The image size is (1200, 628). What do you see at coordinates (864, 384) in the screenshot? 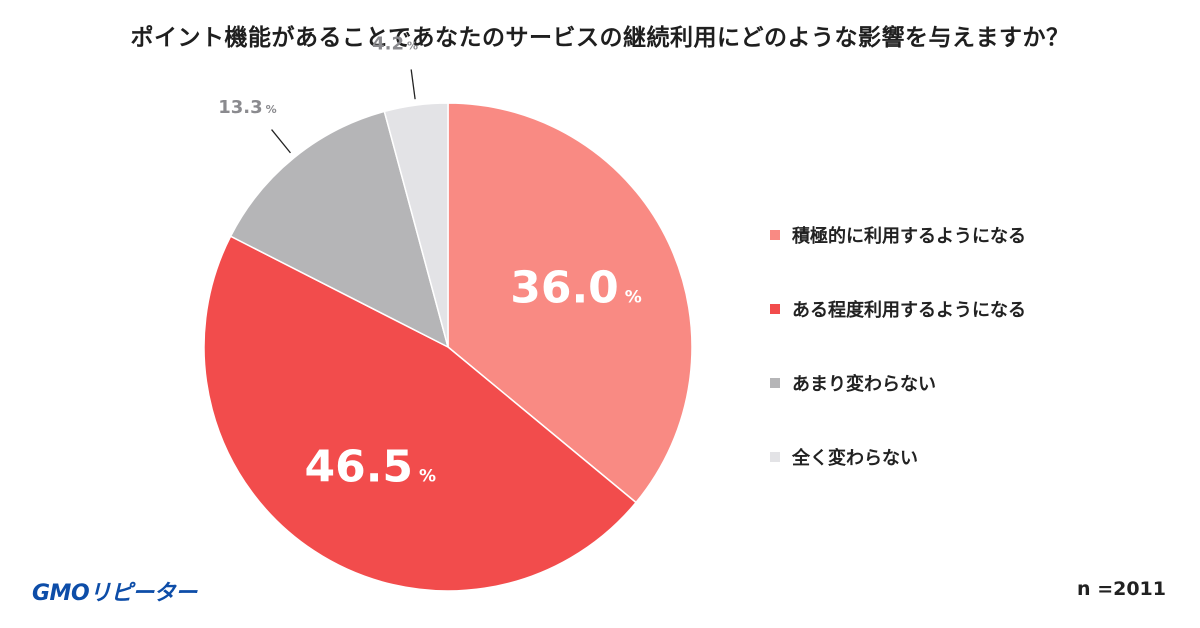
I see `legend-label: あまり変わらない` at bounding box center [864, 384].